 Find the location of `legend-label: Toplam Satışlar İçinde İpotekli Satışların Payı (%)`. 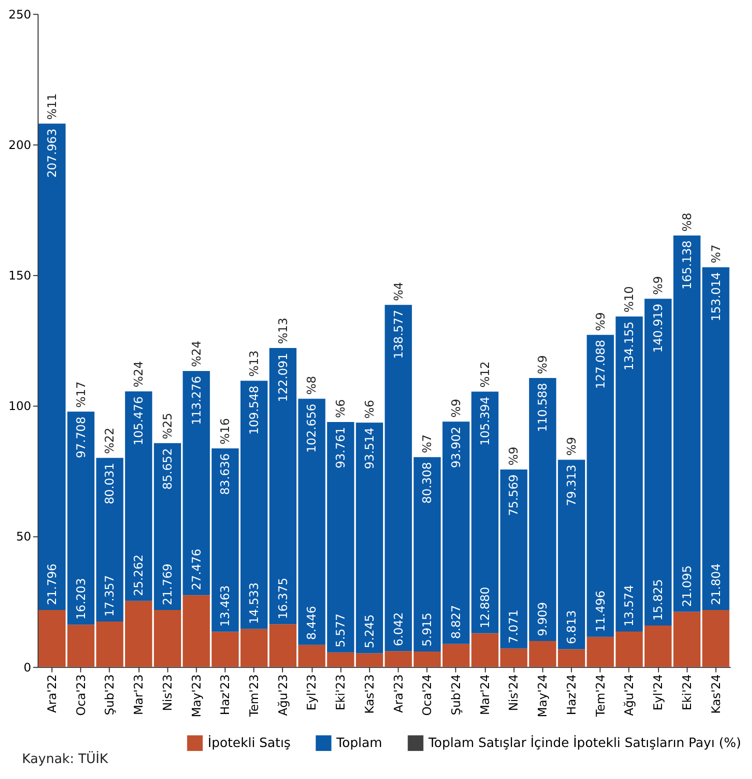

legend-label: Toplam Satışlar İçinde İpotekli Satışların Payı (%) is located at coordinates (584, 743).